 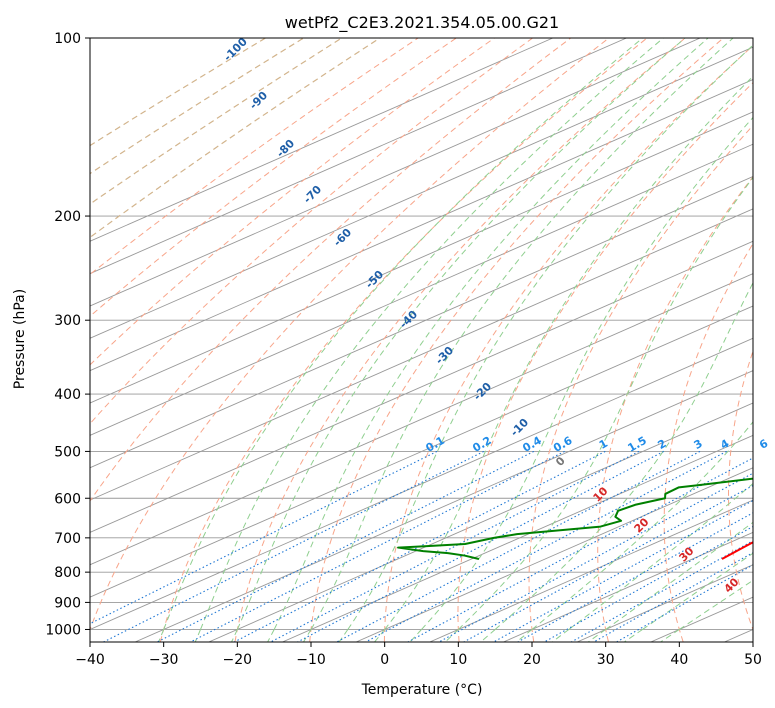 I want to click on profile-lines, so click(x=575, y=518).